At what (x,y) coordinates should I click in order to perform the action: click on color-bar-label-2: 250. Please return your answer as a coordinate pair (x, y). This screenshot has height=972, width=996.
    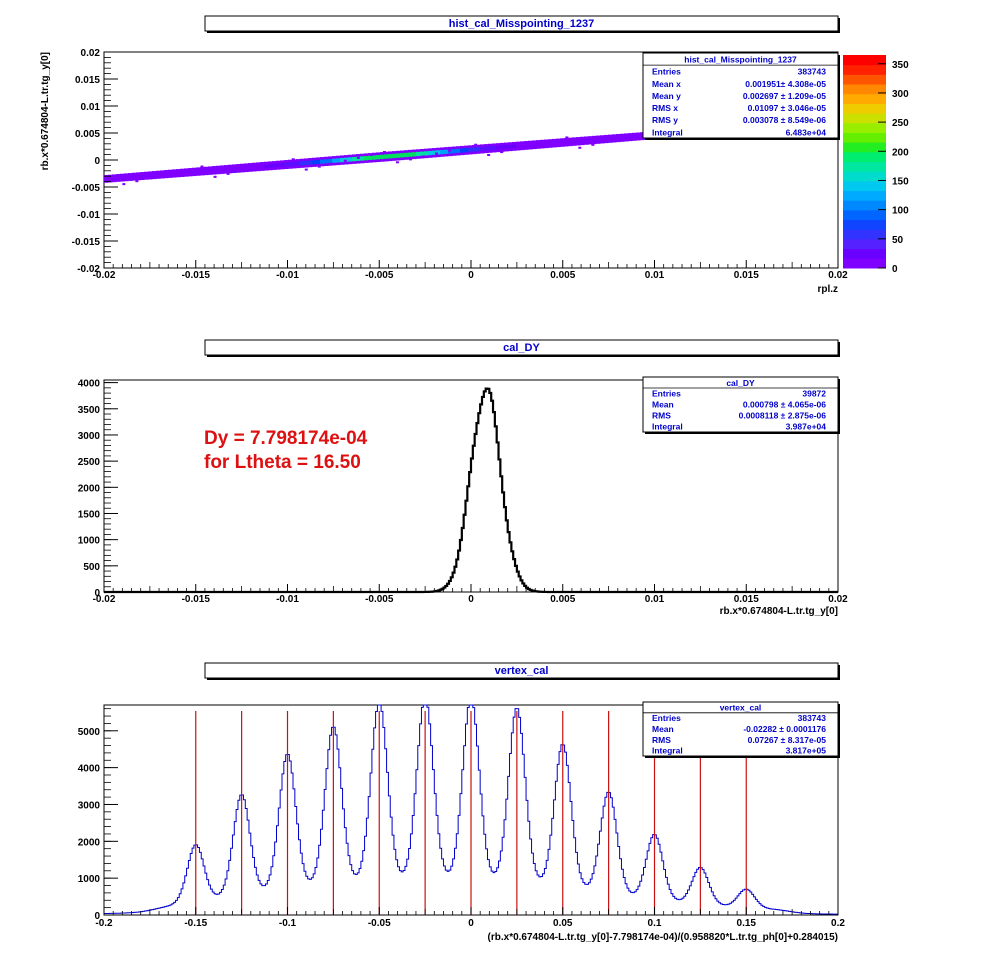
    Looking at the image, I should click on (900, 123).